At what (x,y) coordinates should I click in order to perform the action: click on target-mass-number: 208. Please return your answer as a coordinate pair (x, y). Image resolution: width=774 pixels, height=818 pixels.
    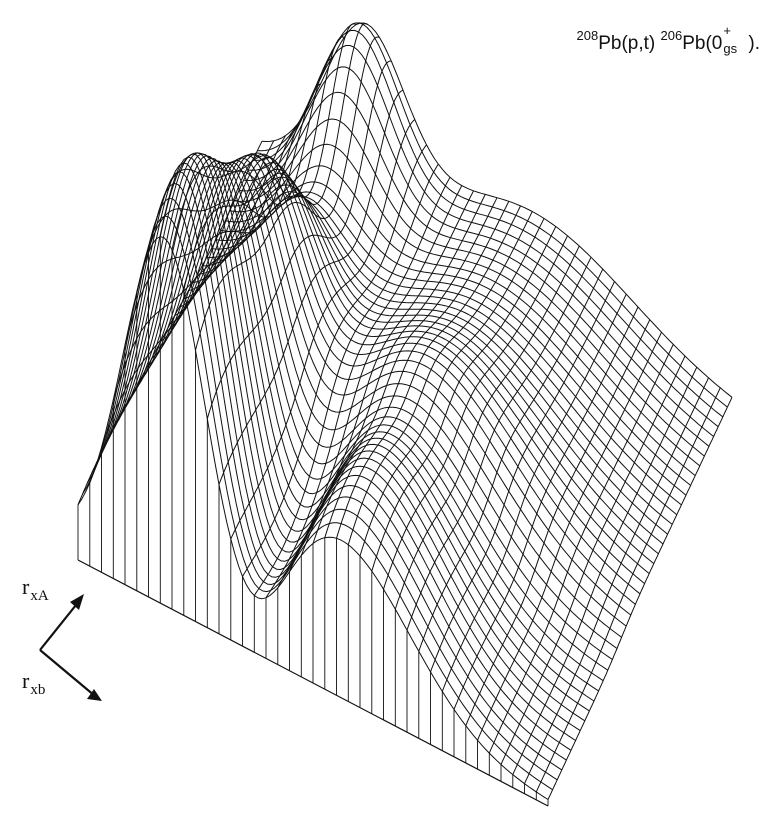
    Looking at the image, I should click on (587, 35).